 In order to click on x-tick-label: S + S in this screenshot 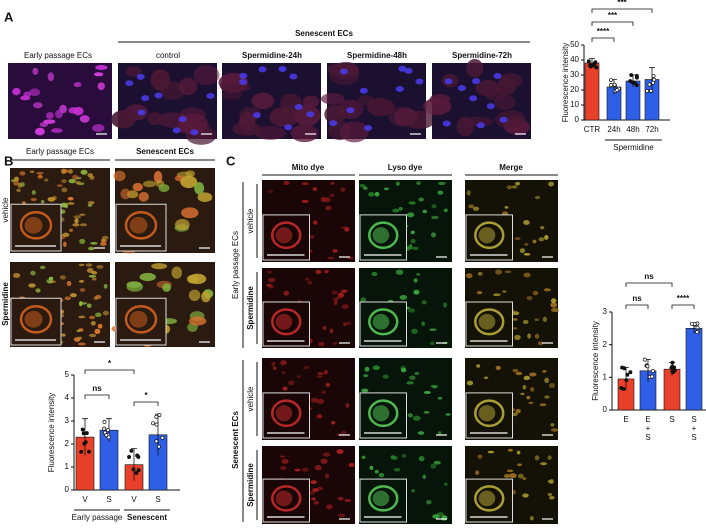, I will do `click(693, 428)`.